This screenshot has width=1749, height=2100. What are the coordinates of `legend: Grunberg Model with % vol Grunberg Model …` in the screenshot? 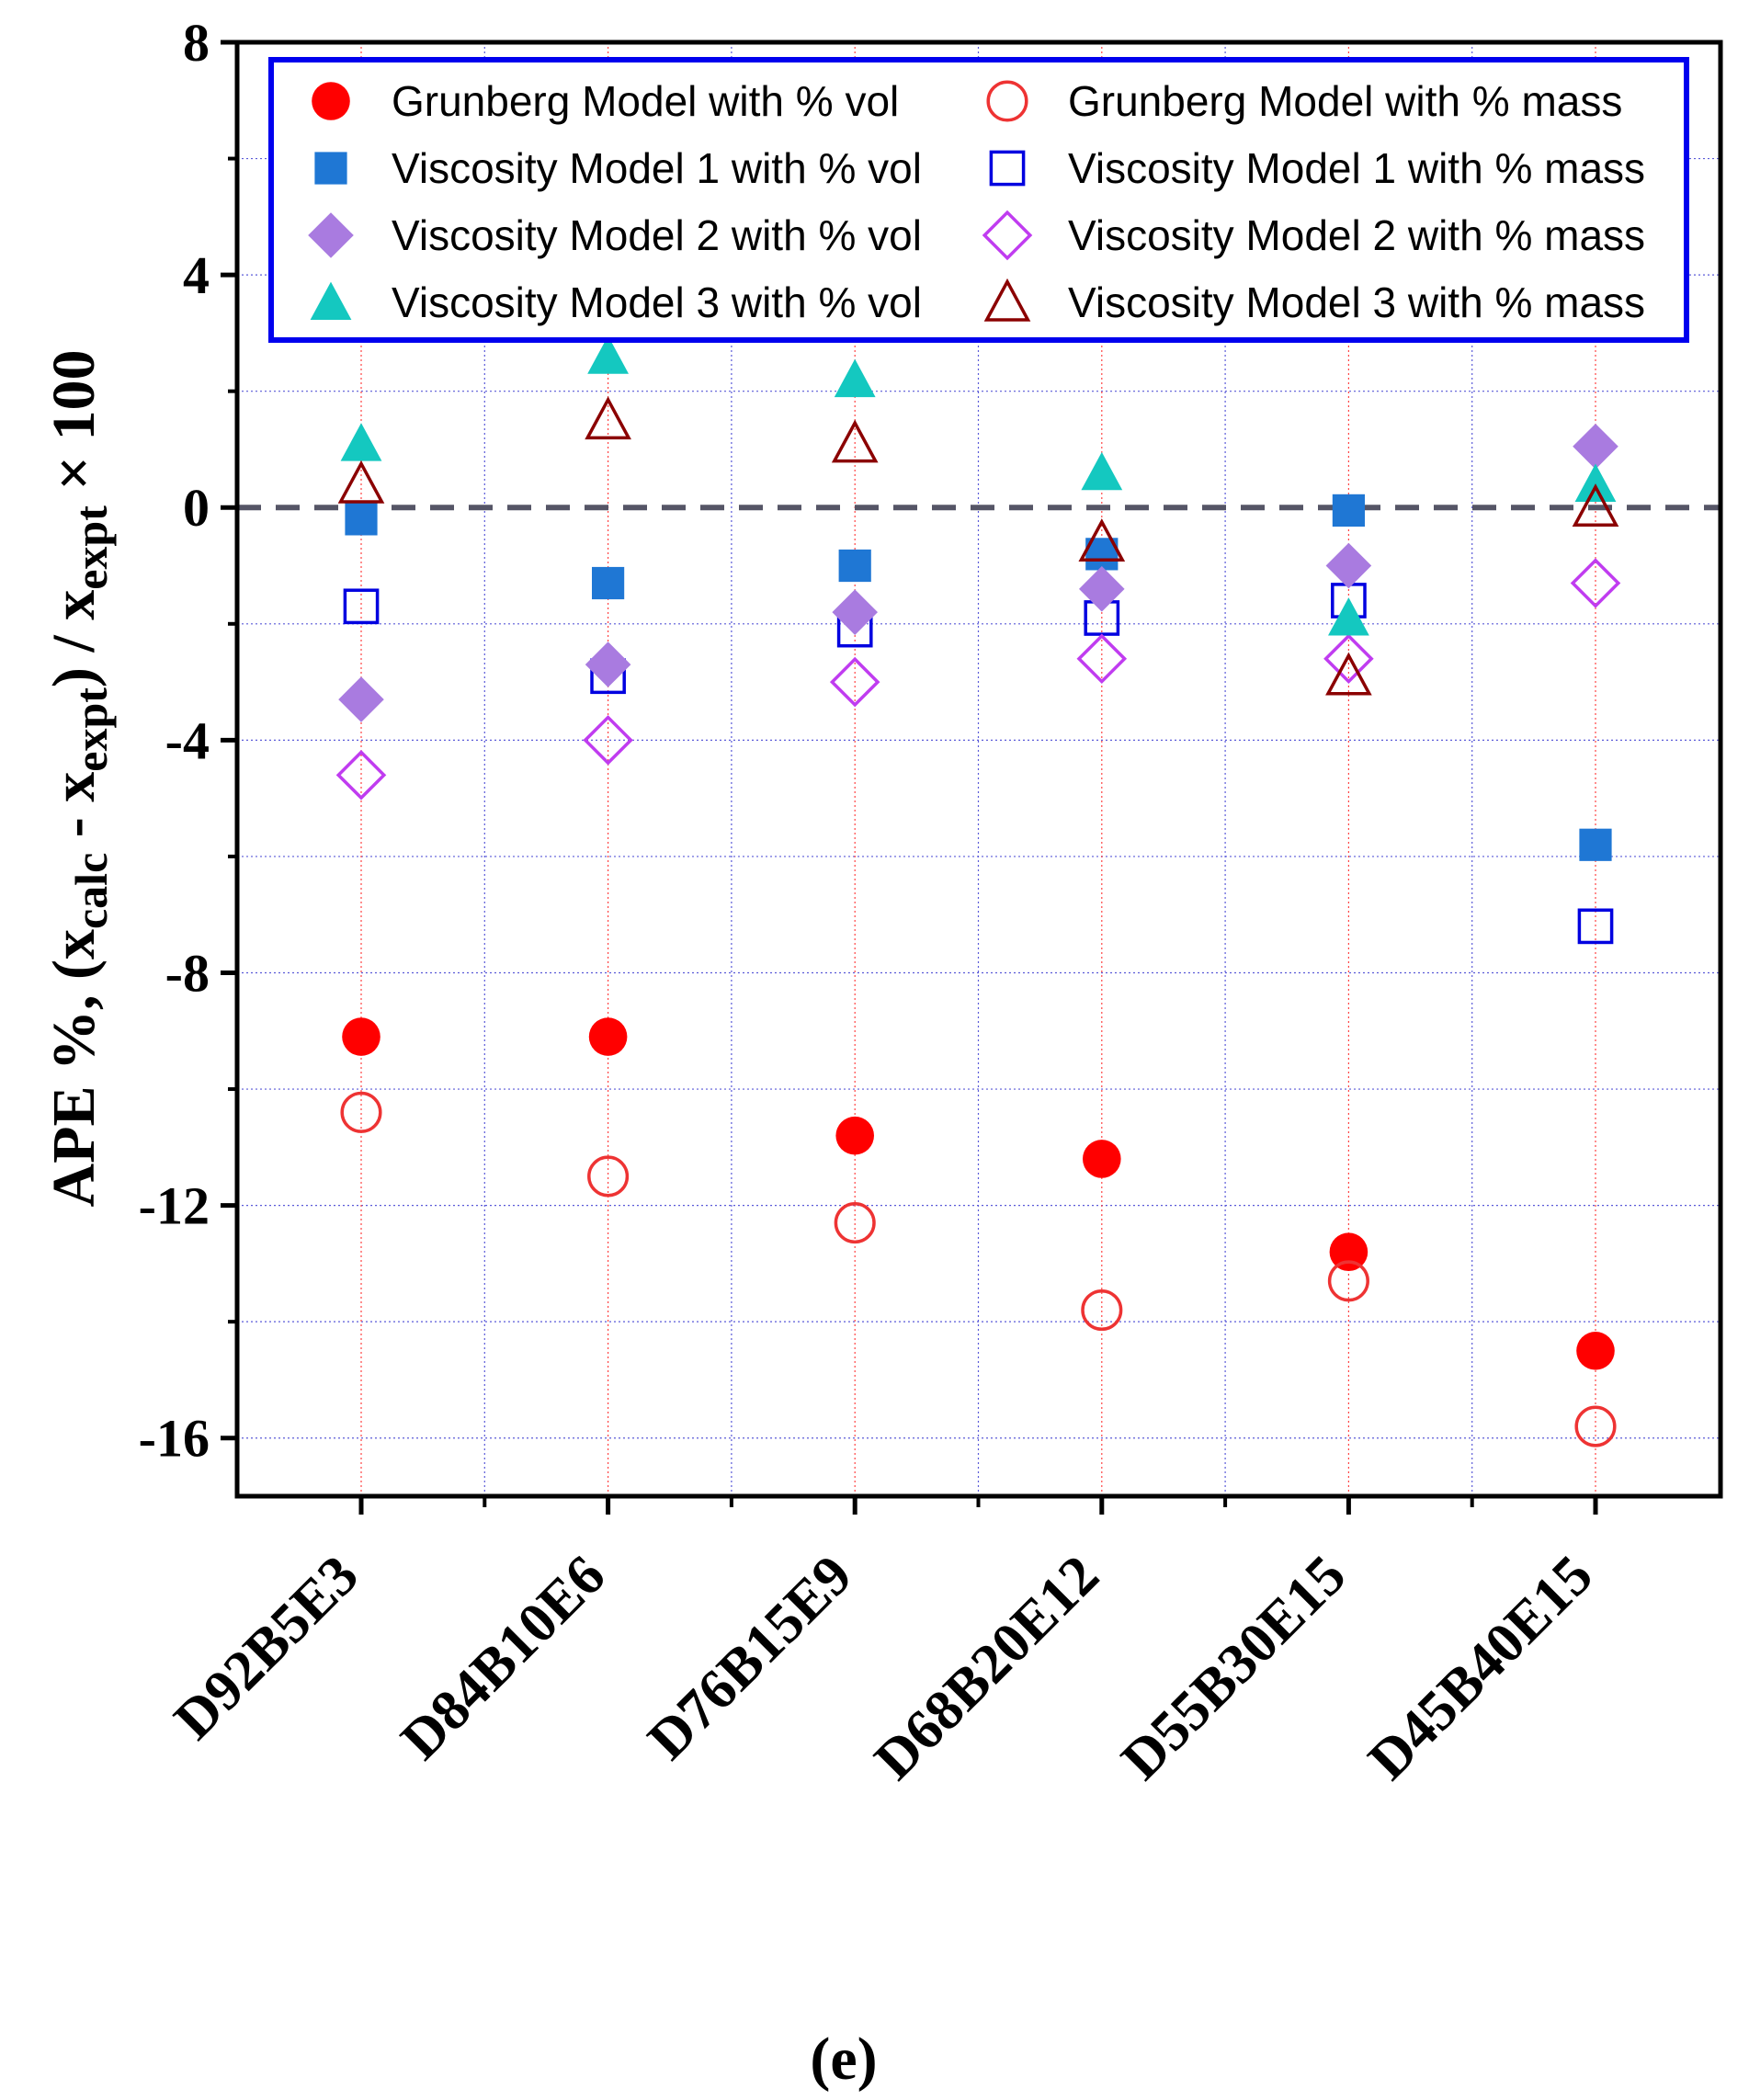 It's located at (979, 200).